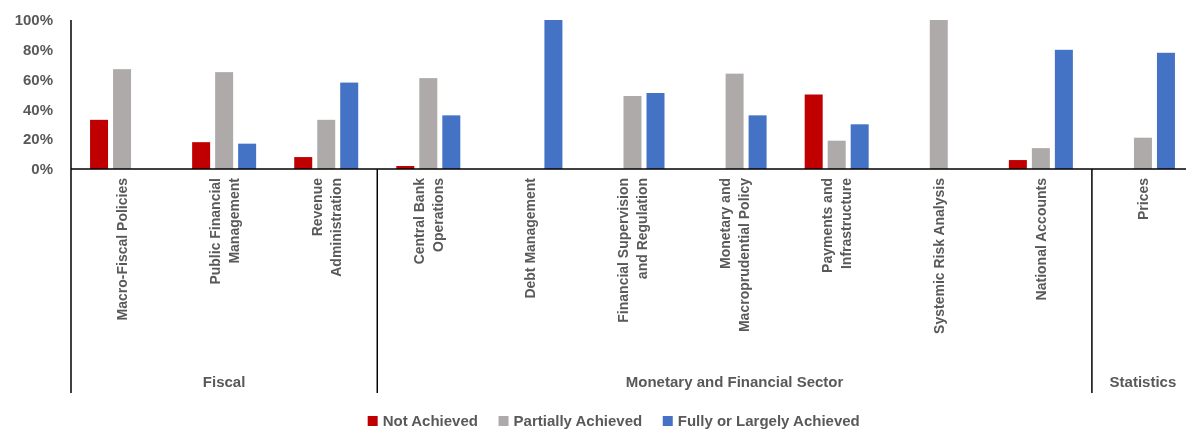  Describe the element at coordinates (224, 231) in the screenshot. I see `x-tick-label: Public Financial Management` at that location.